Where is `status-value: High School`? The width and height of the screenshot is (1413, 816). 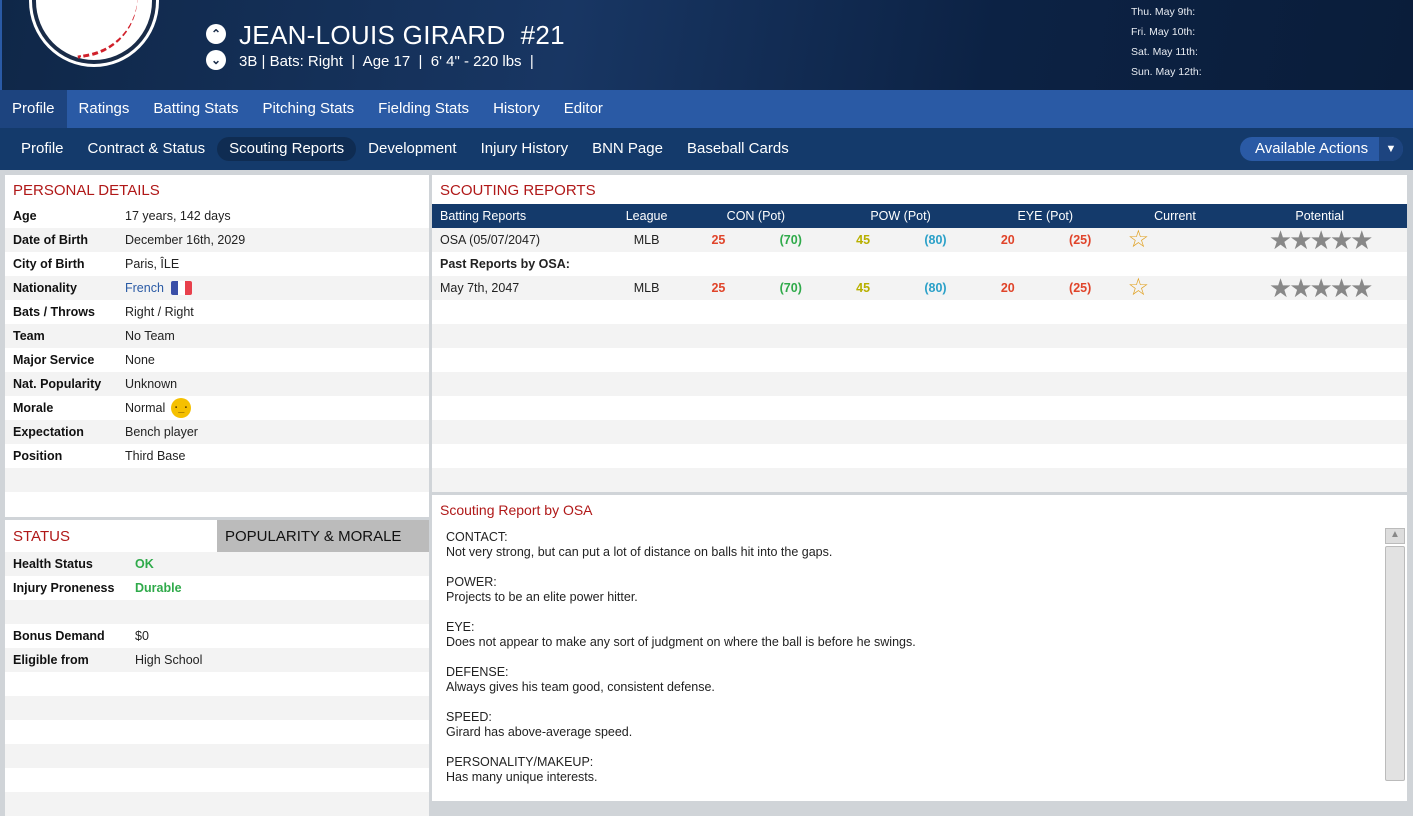
status-value: High School is located at coordinates (169, 660).